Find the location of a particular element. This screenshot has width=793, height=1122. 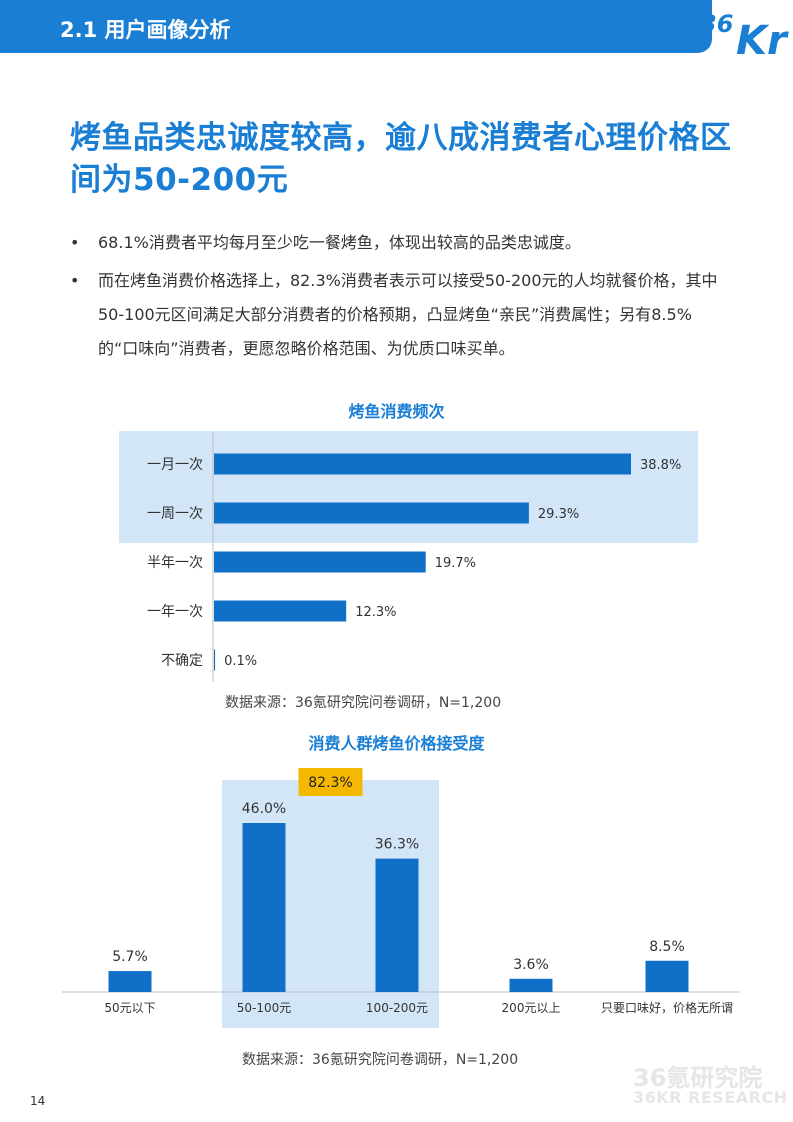

chart1-value-label: 38.8% is located at coordinates (660, 465).